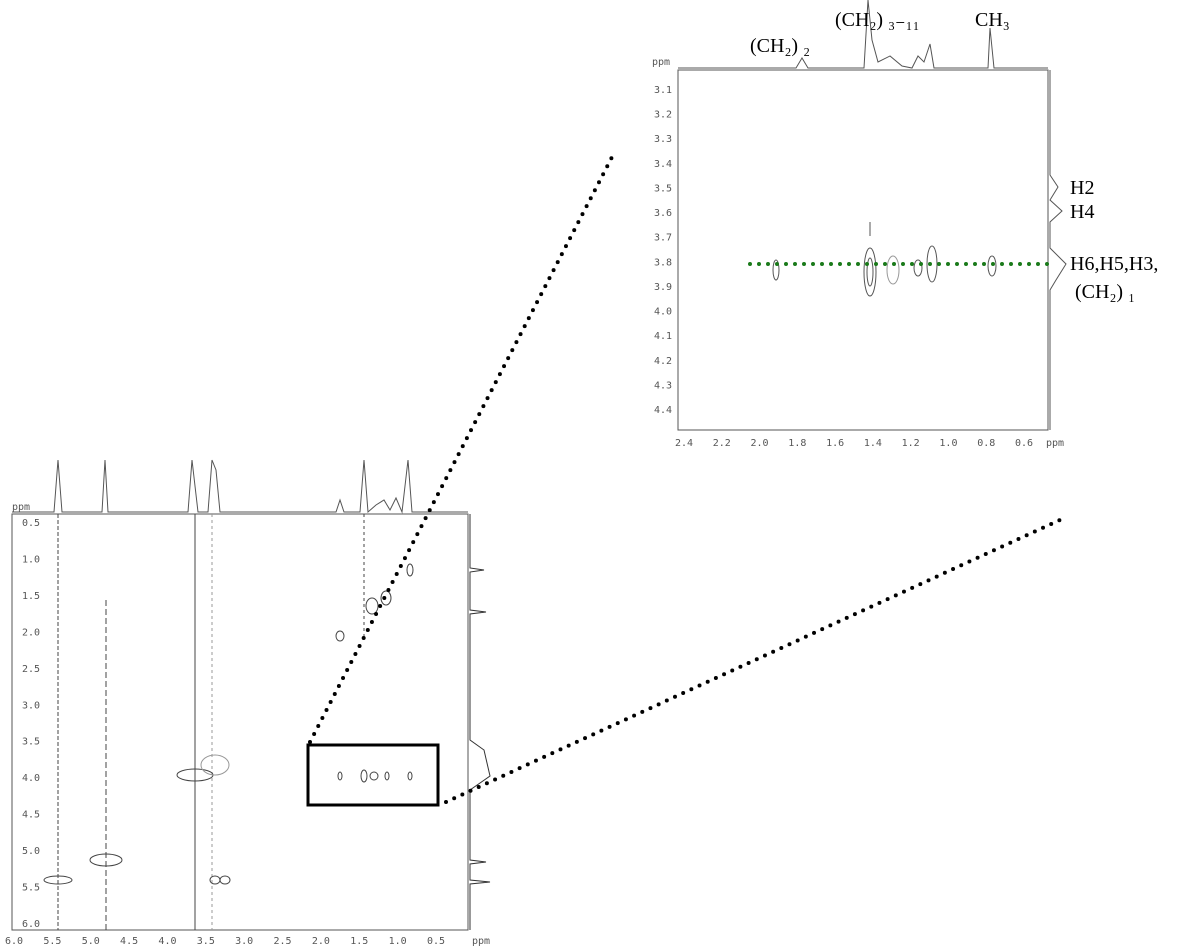 The width and height of the screenshot is (1196, 951). Describe the element at coordinates (873, 443) in the screenshot. I see `x-tick-label: 1.4` at that location.